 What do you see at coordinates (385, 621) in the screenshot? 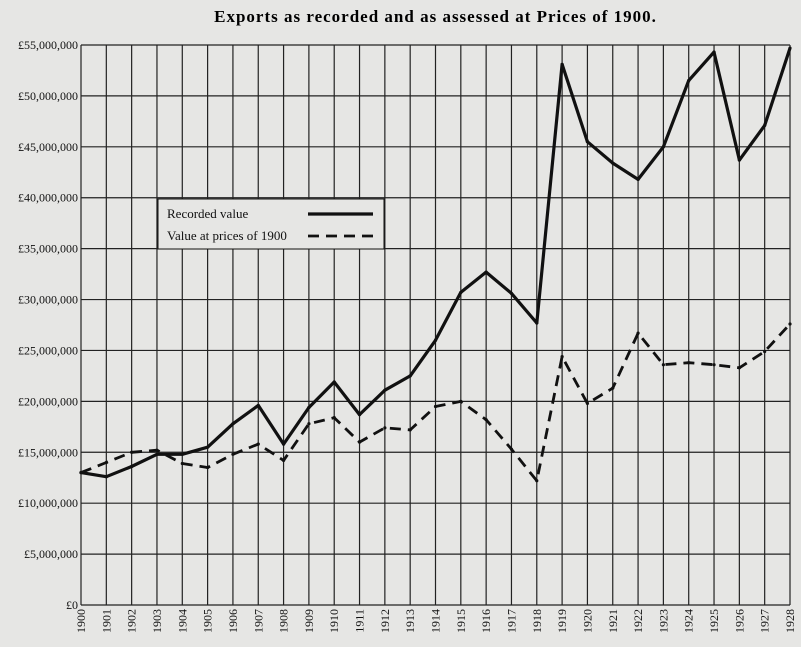
I see `x-tick-label: 1912` at bounding box center [385, 621].